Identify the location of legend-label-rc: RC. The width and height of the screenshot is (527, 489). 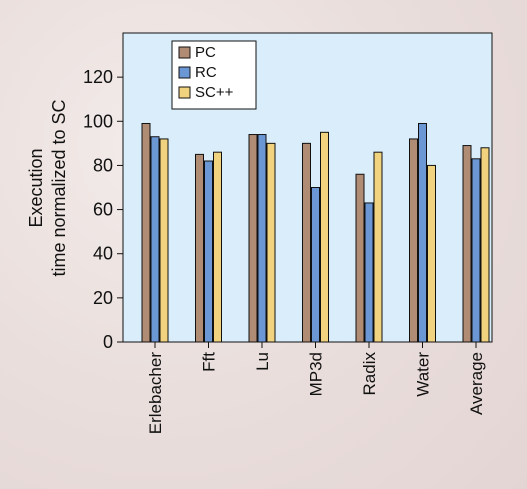
(206, 72).